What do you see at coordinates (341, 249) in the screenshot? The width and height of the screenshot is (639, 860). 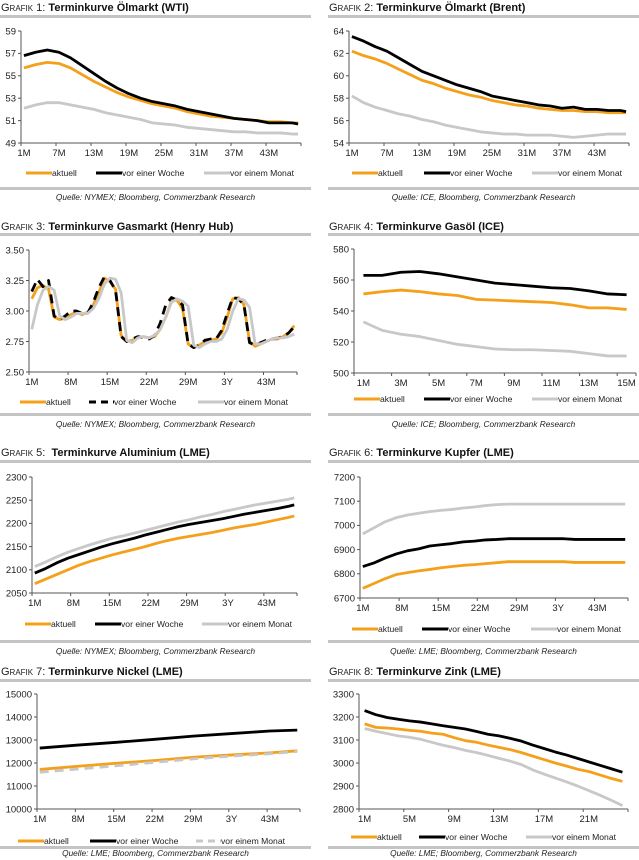 I see `y-tick-label: 580` at bounding box center [341, 249].